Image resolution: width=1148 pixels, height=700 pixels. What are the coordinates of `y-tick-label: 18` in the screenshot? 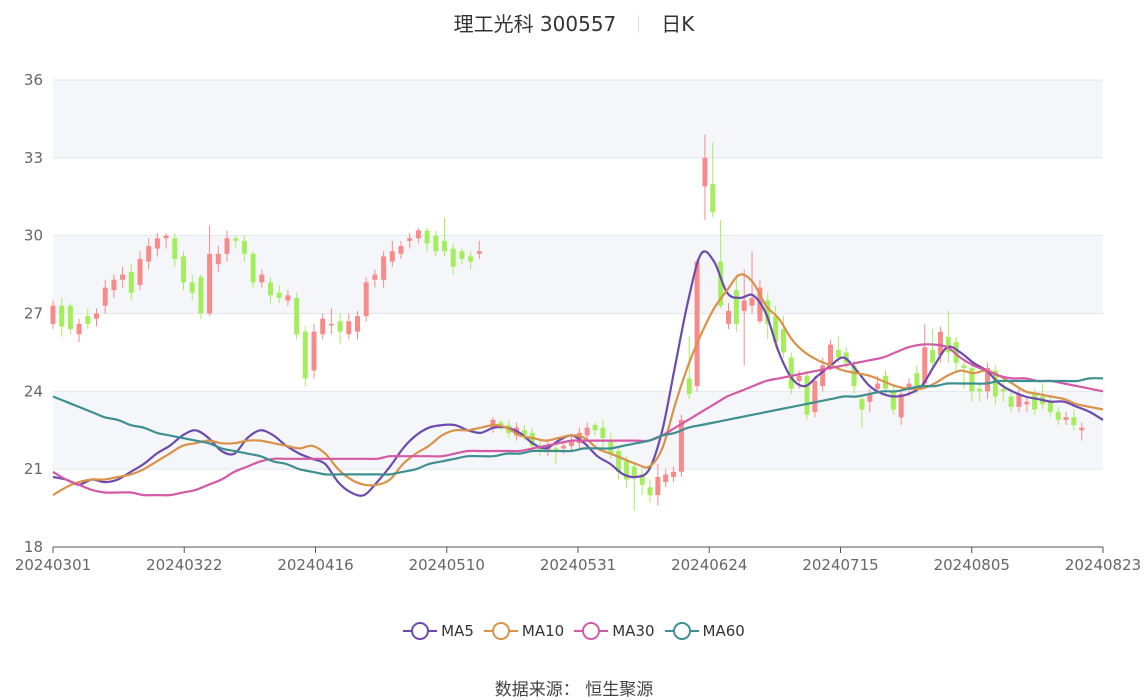 It's located at (33, 547).